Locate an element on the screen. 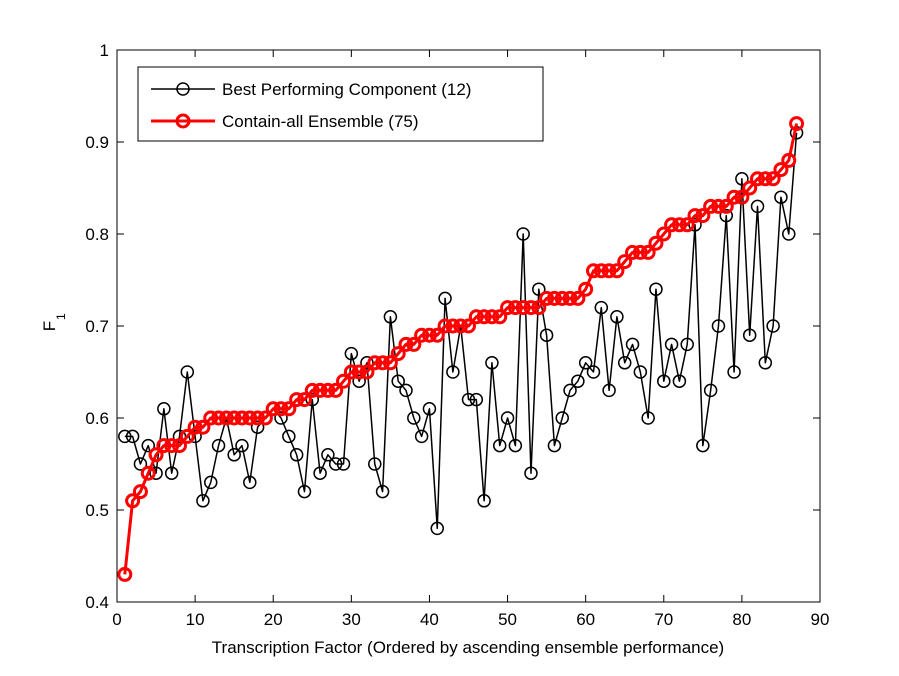 The image size is (899, 676). y-axis-label-main: F is located at coordinates (49, 326).